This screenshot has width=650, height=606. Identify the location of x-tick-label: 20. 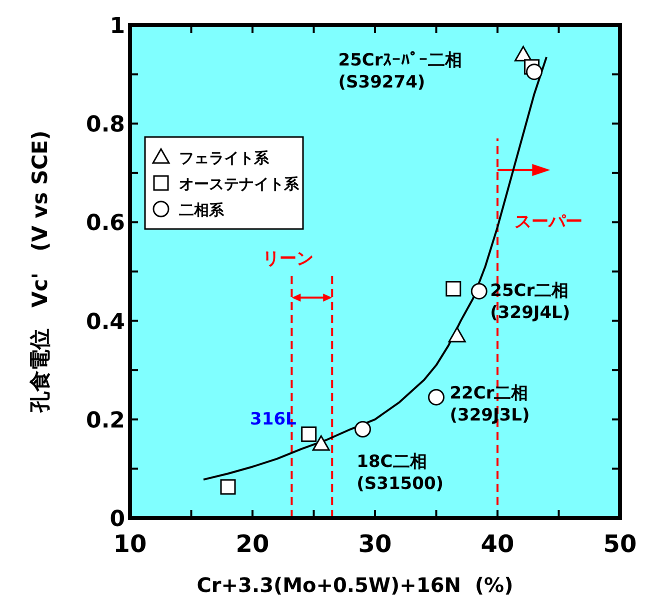
(253, 544).